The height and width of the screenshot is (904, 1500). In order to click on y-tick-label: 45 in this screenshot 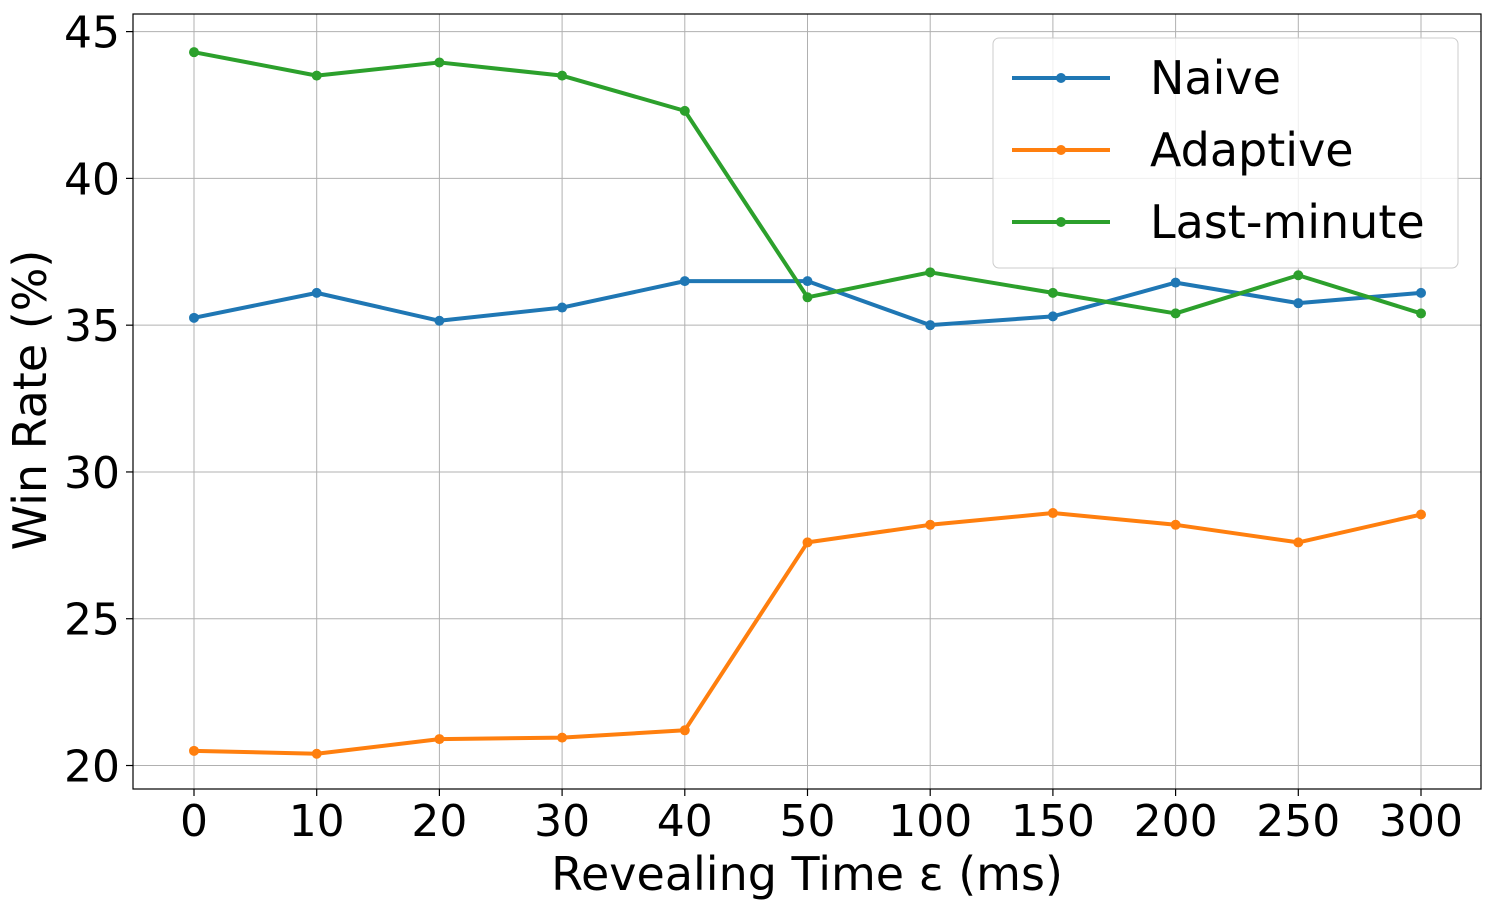, I will do `click(92, 33)`.